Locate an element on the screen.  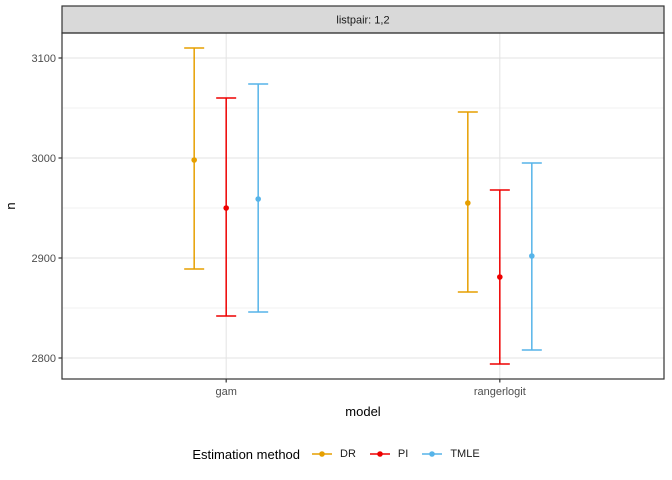
legend: Estimation method DR PI TMLE is located at coordinates (336, 454).